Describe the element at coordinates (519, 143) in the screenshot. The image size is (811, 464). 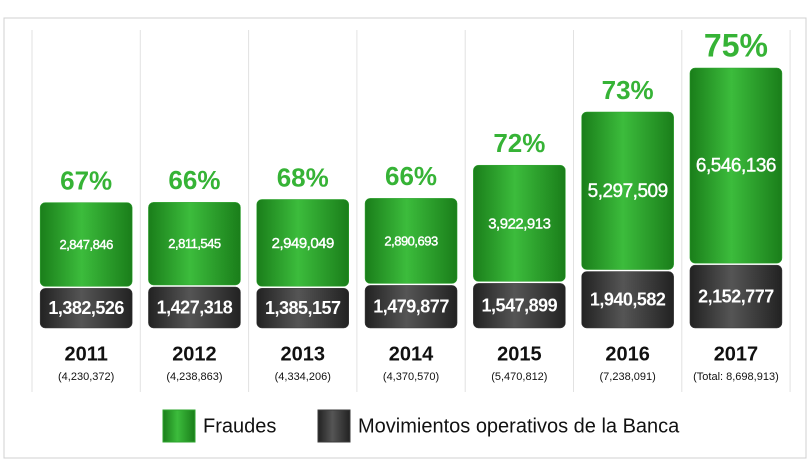
I see `percent-label: 72%` at that location.